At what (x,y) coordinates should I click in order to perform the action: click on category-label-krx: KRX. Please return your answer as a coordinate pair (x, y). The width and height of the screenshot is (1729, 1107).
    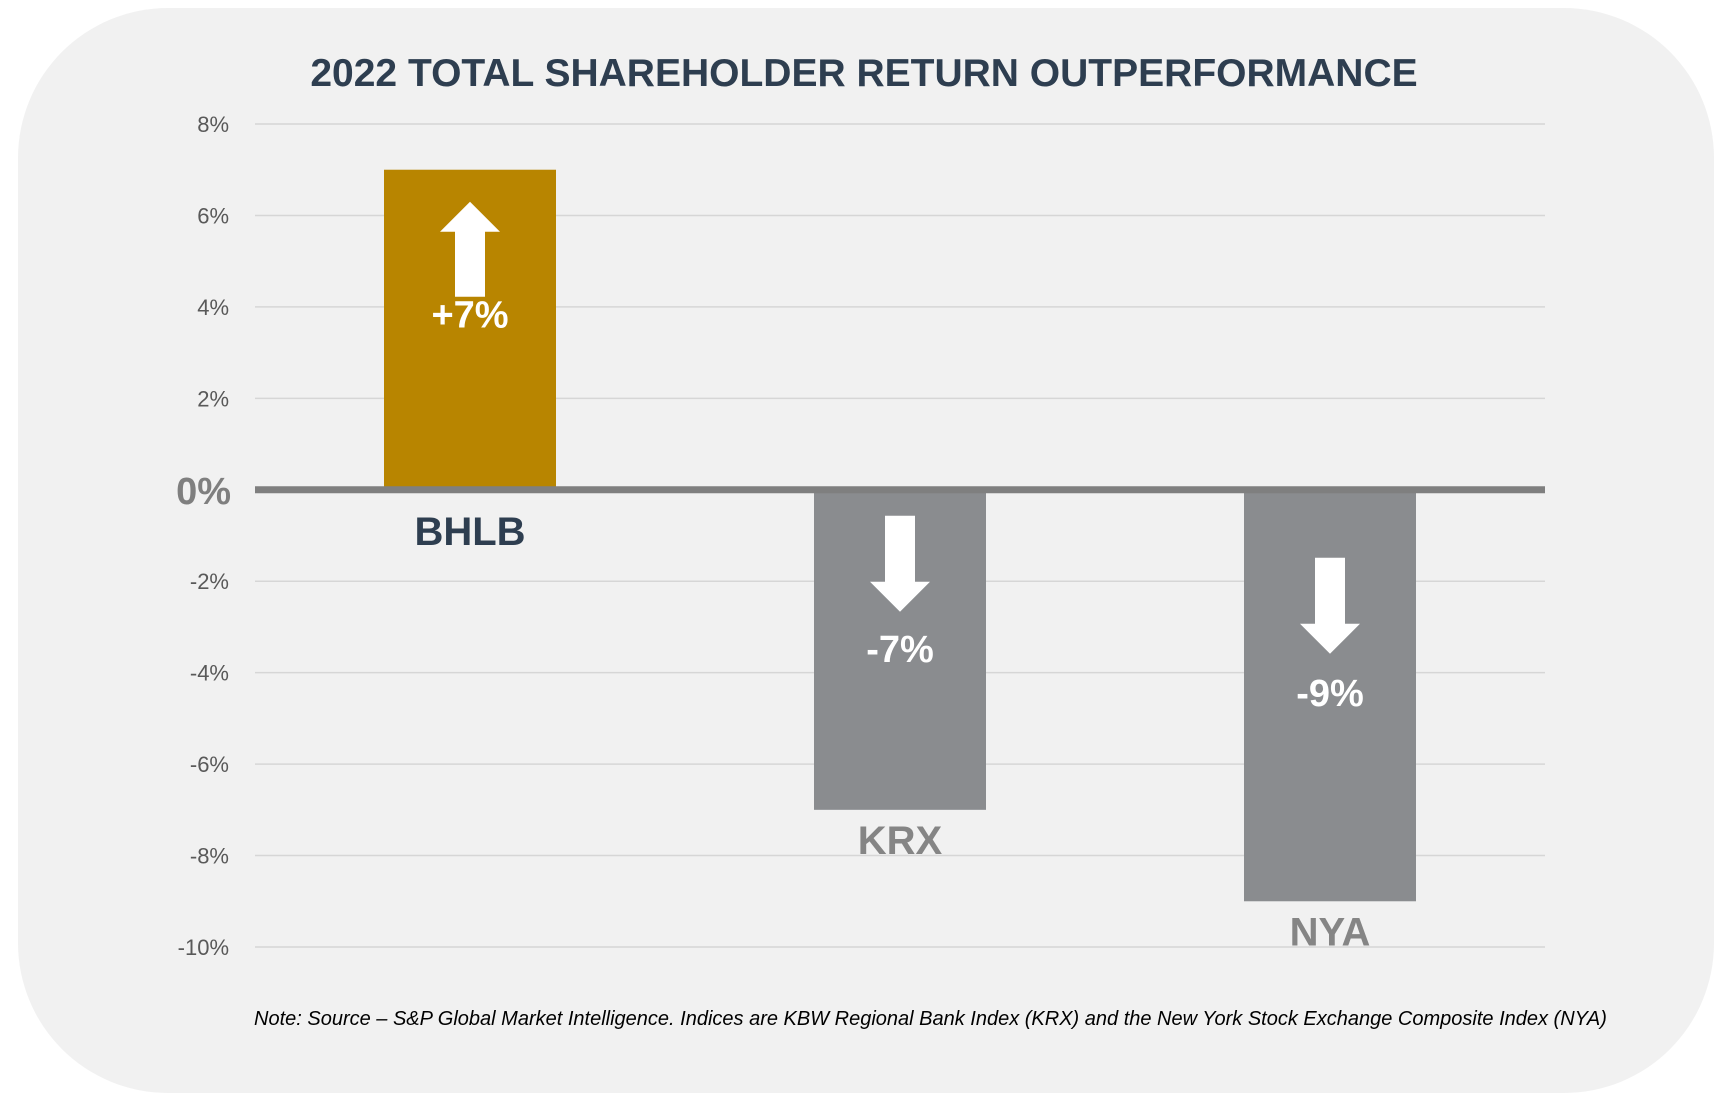
    Looking at the image, I should click on (900, 841).